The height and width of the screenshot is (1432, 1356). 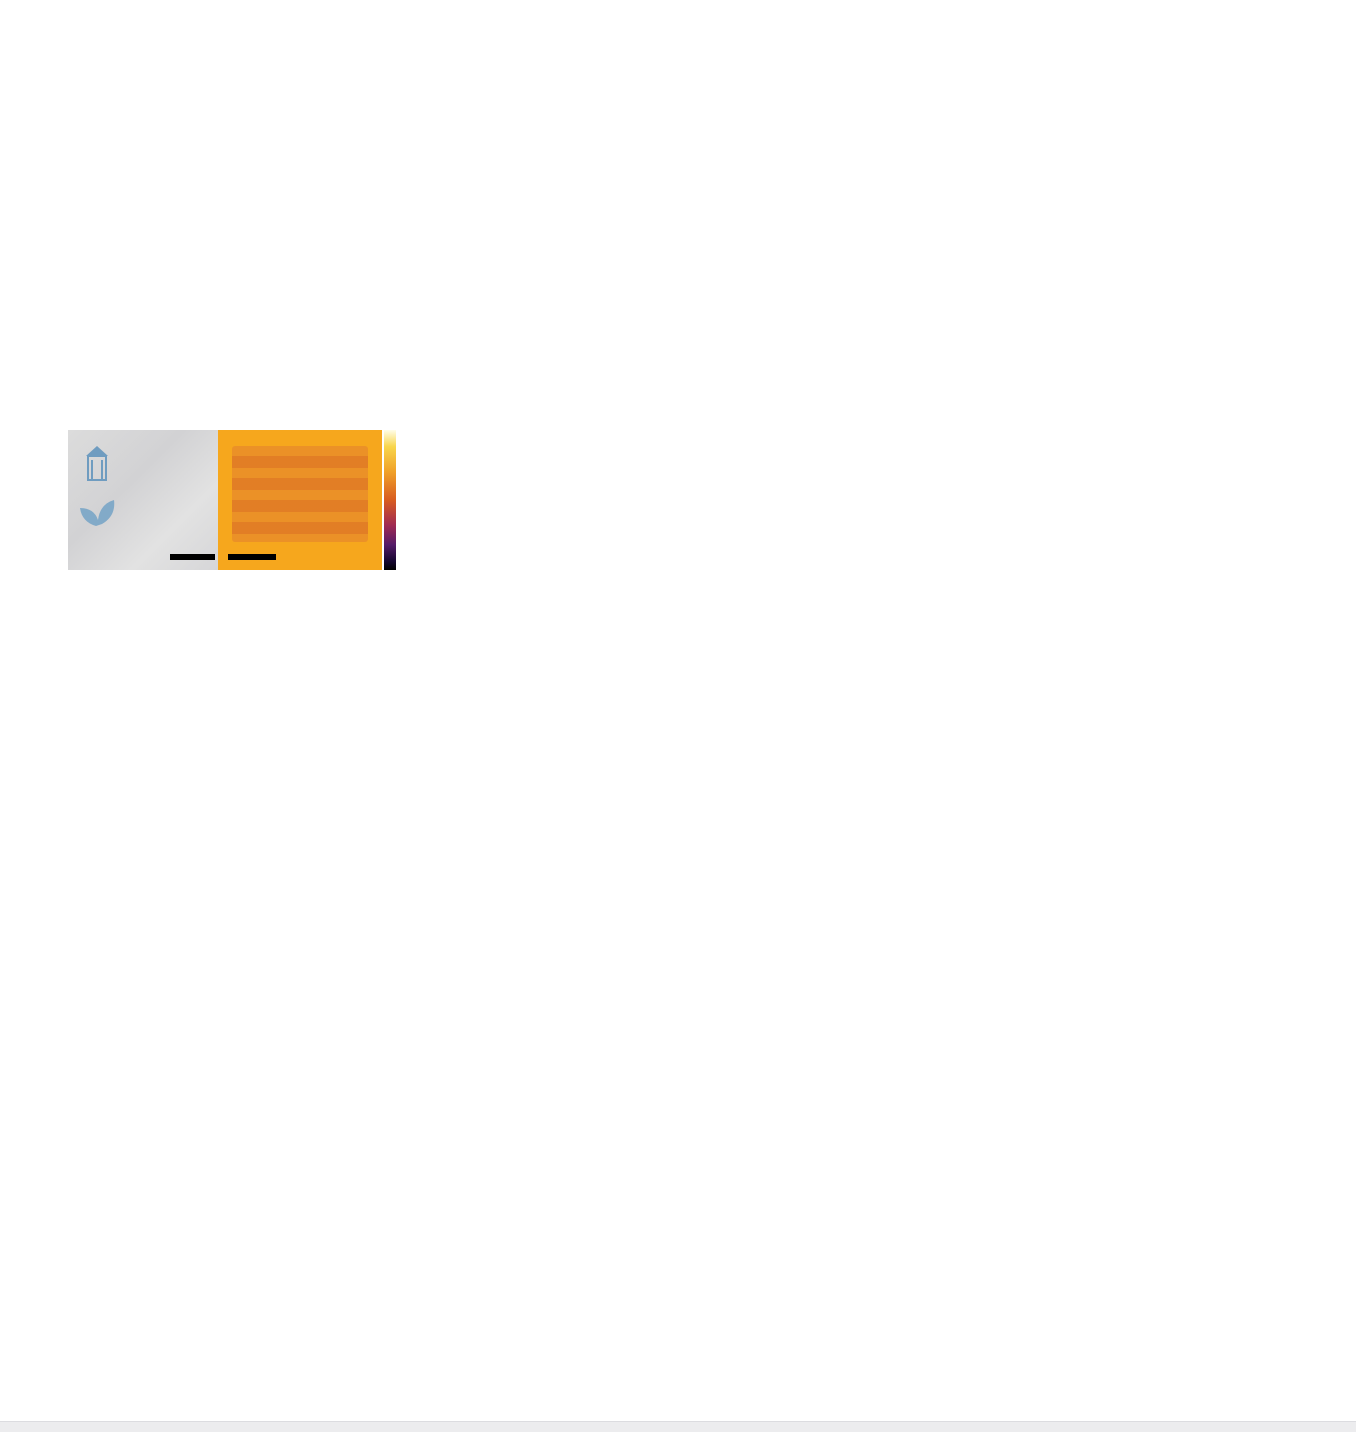 I want to click on panel-g-legend, so click(x=1153, y=813).